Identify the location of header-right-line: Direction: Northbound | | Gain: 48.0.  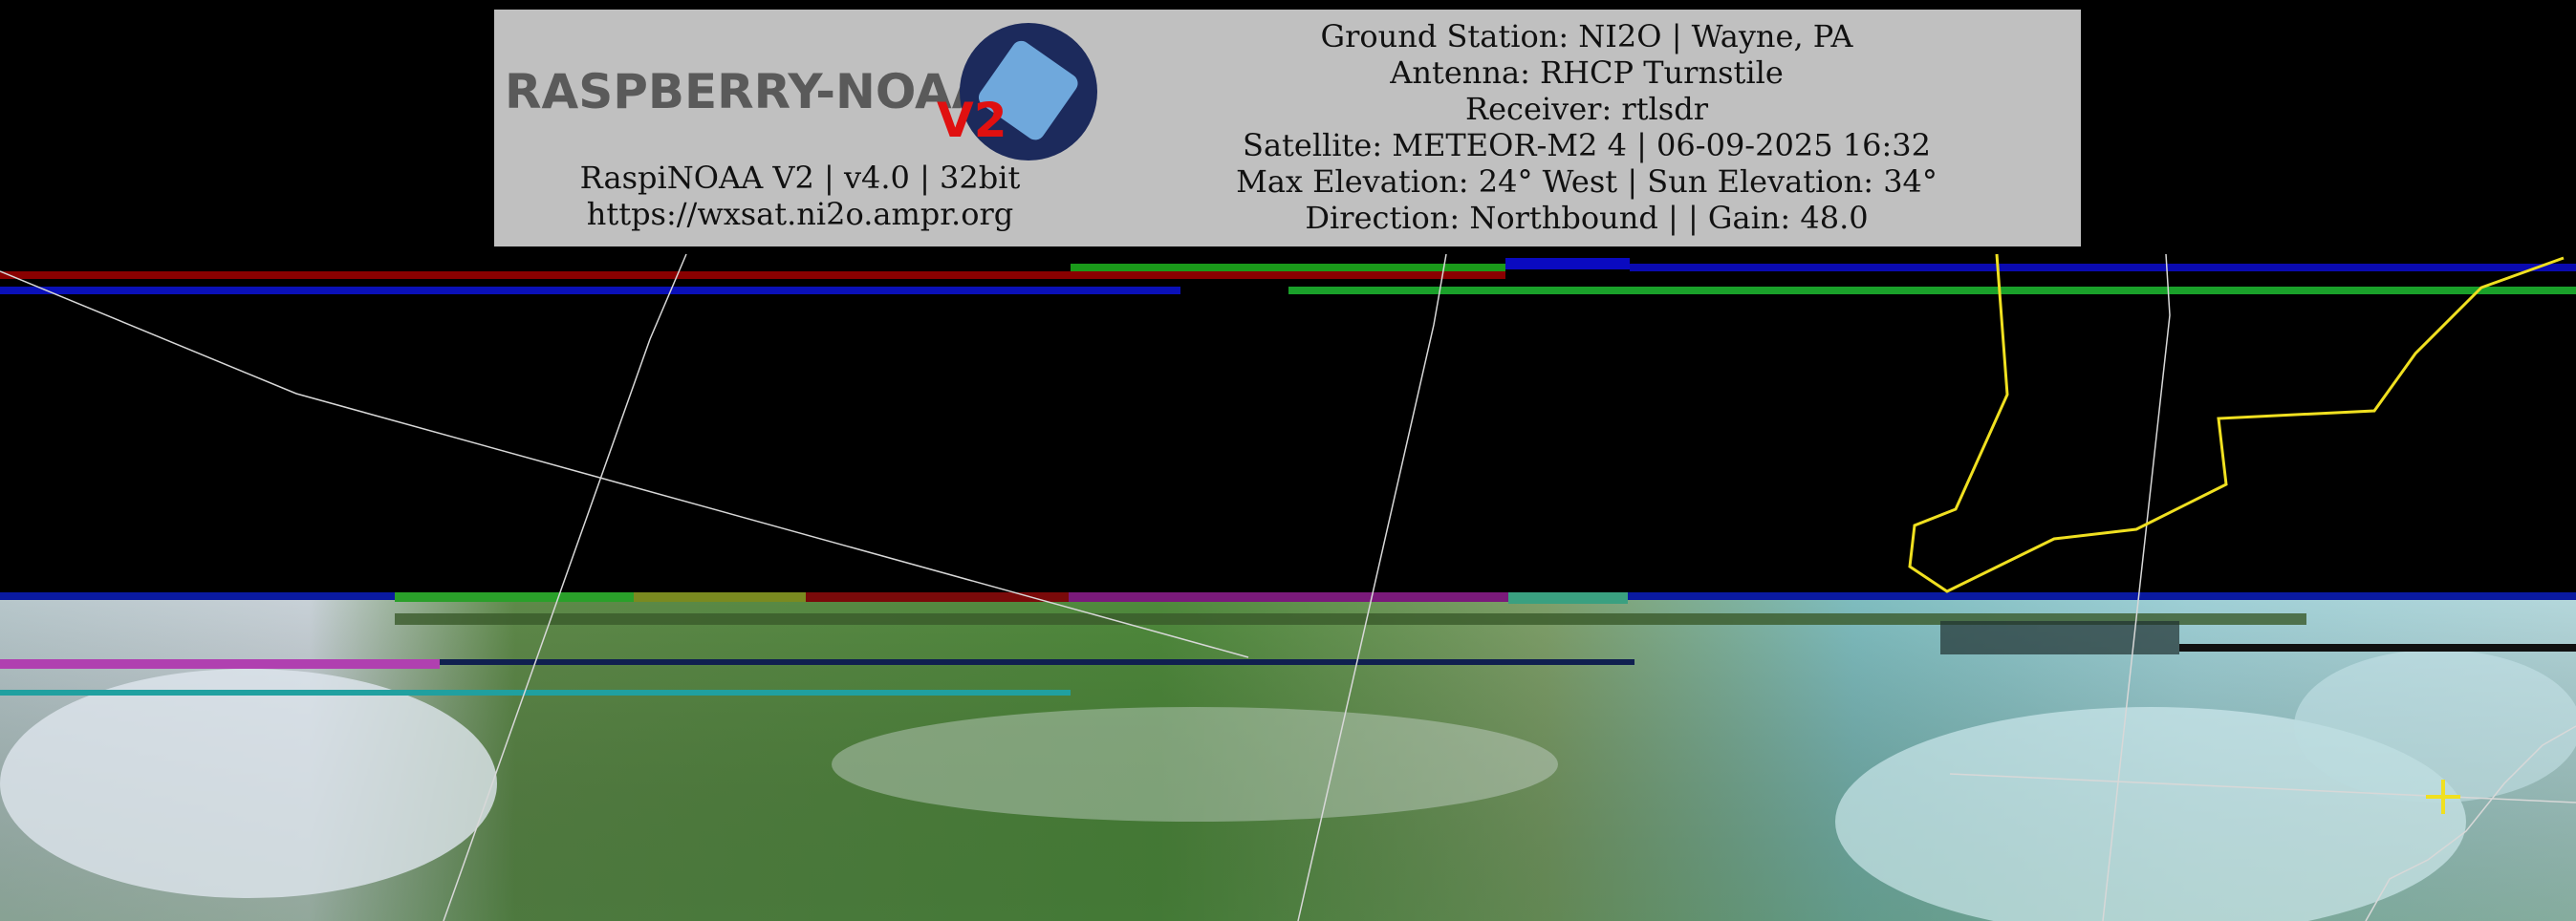
(1586, 218).